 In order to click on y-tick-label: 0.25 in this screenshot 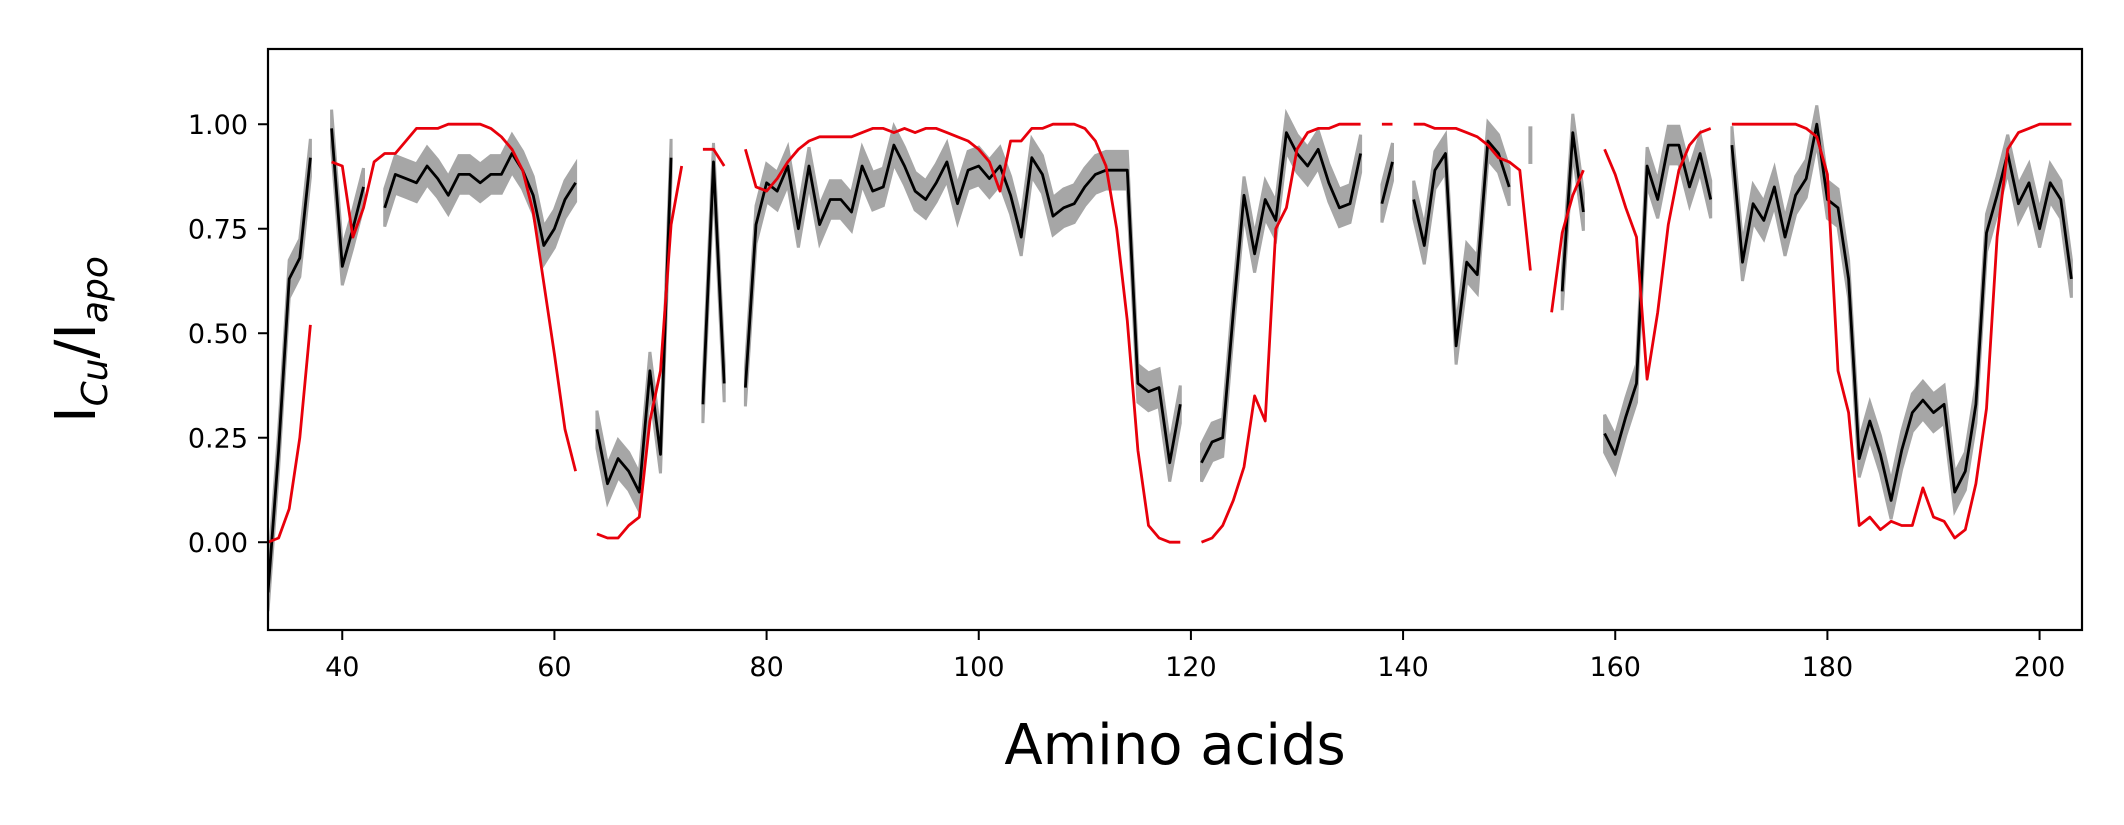, I will do `click(218, 439)`.